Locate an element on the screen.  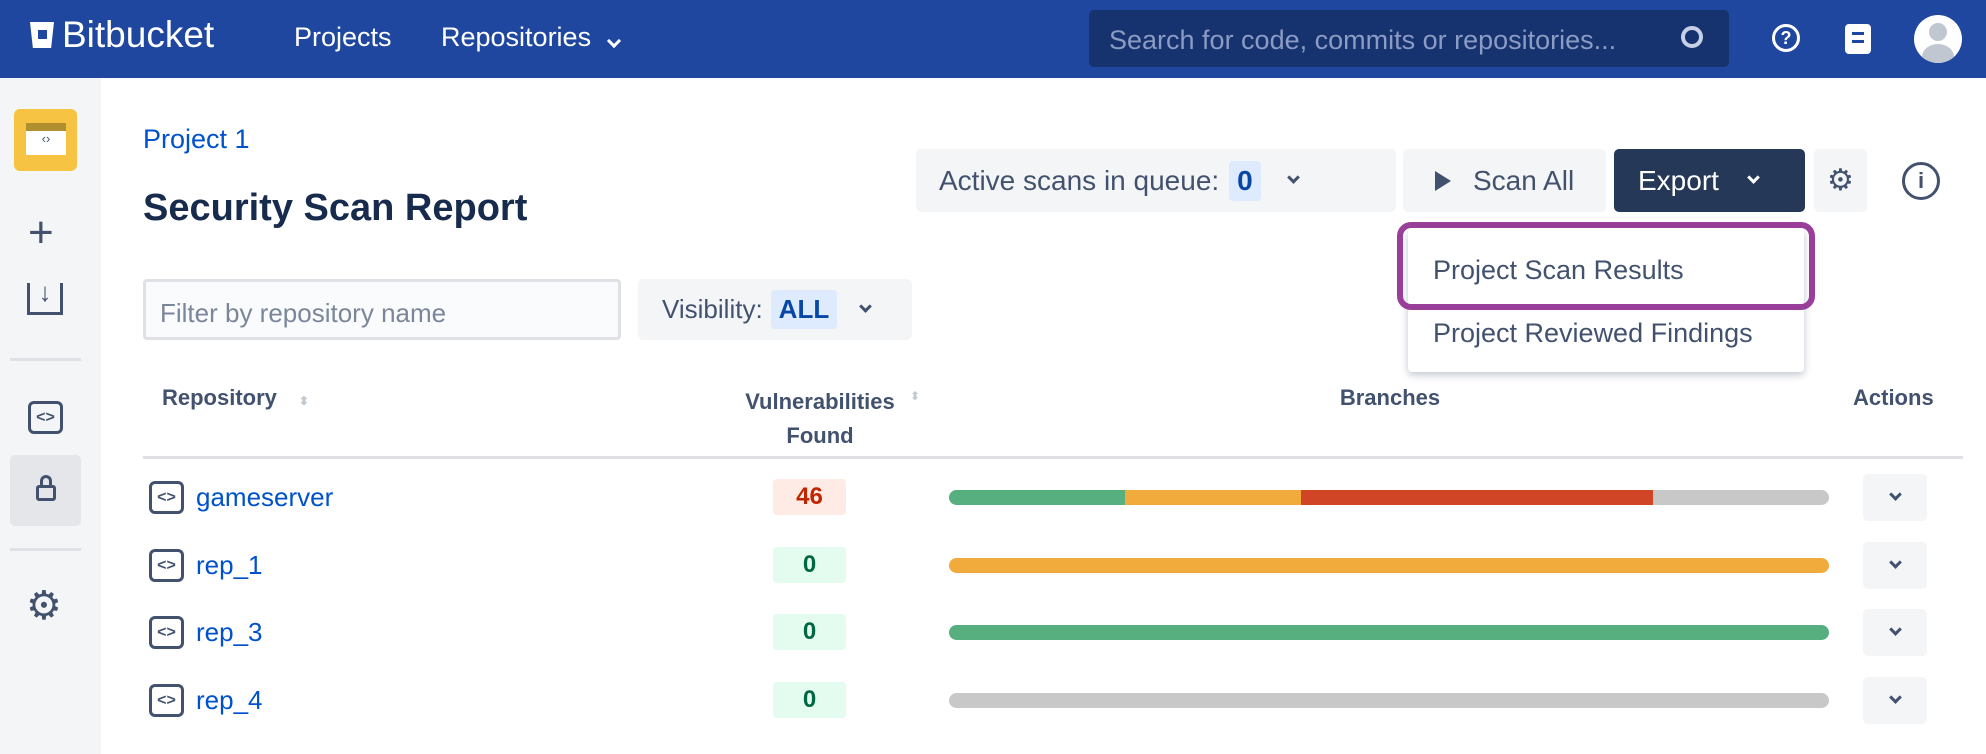
vuln-header-line2: Found is located at coordinates (820, 435).